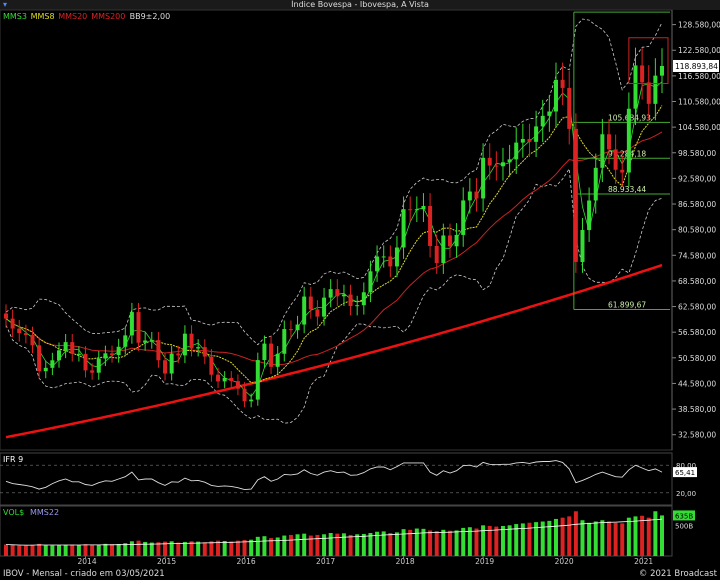 The image size is (720, 580). I want to click on volume-value-box, so click(684, 515).